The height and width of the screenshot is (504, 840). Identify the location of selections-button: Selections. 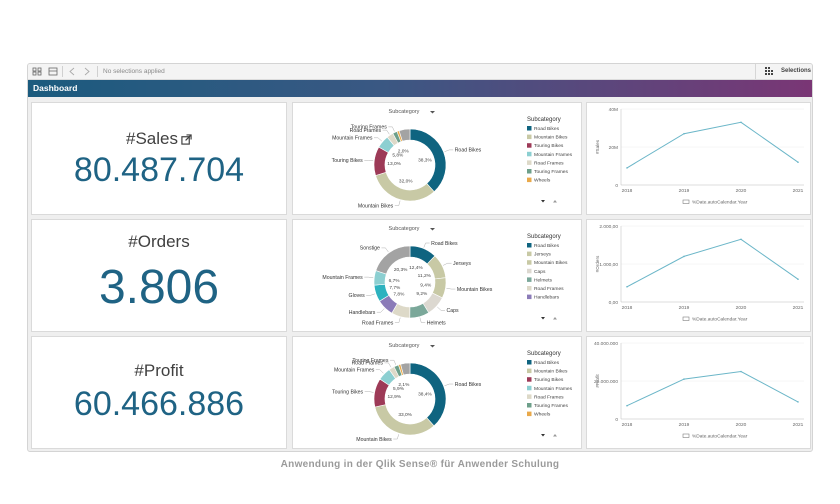
(783, 71).